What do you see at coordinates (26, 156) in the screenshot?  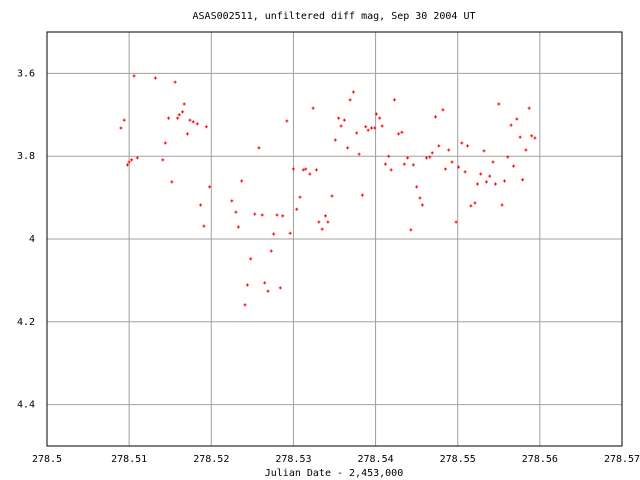 I see `y-tick-label: 3.8` at bounding box center [26, 156].